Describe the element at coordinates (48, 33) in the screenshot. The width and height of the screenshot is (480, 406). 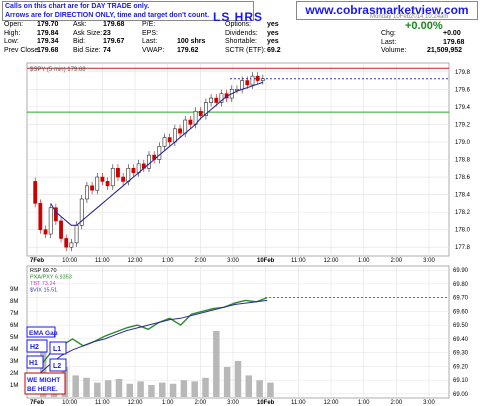
I see `high-value: 179.84` at that location.